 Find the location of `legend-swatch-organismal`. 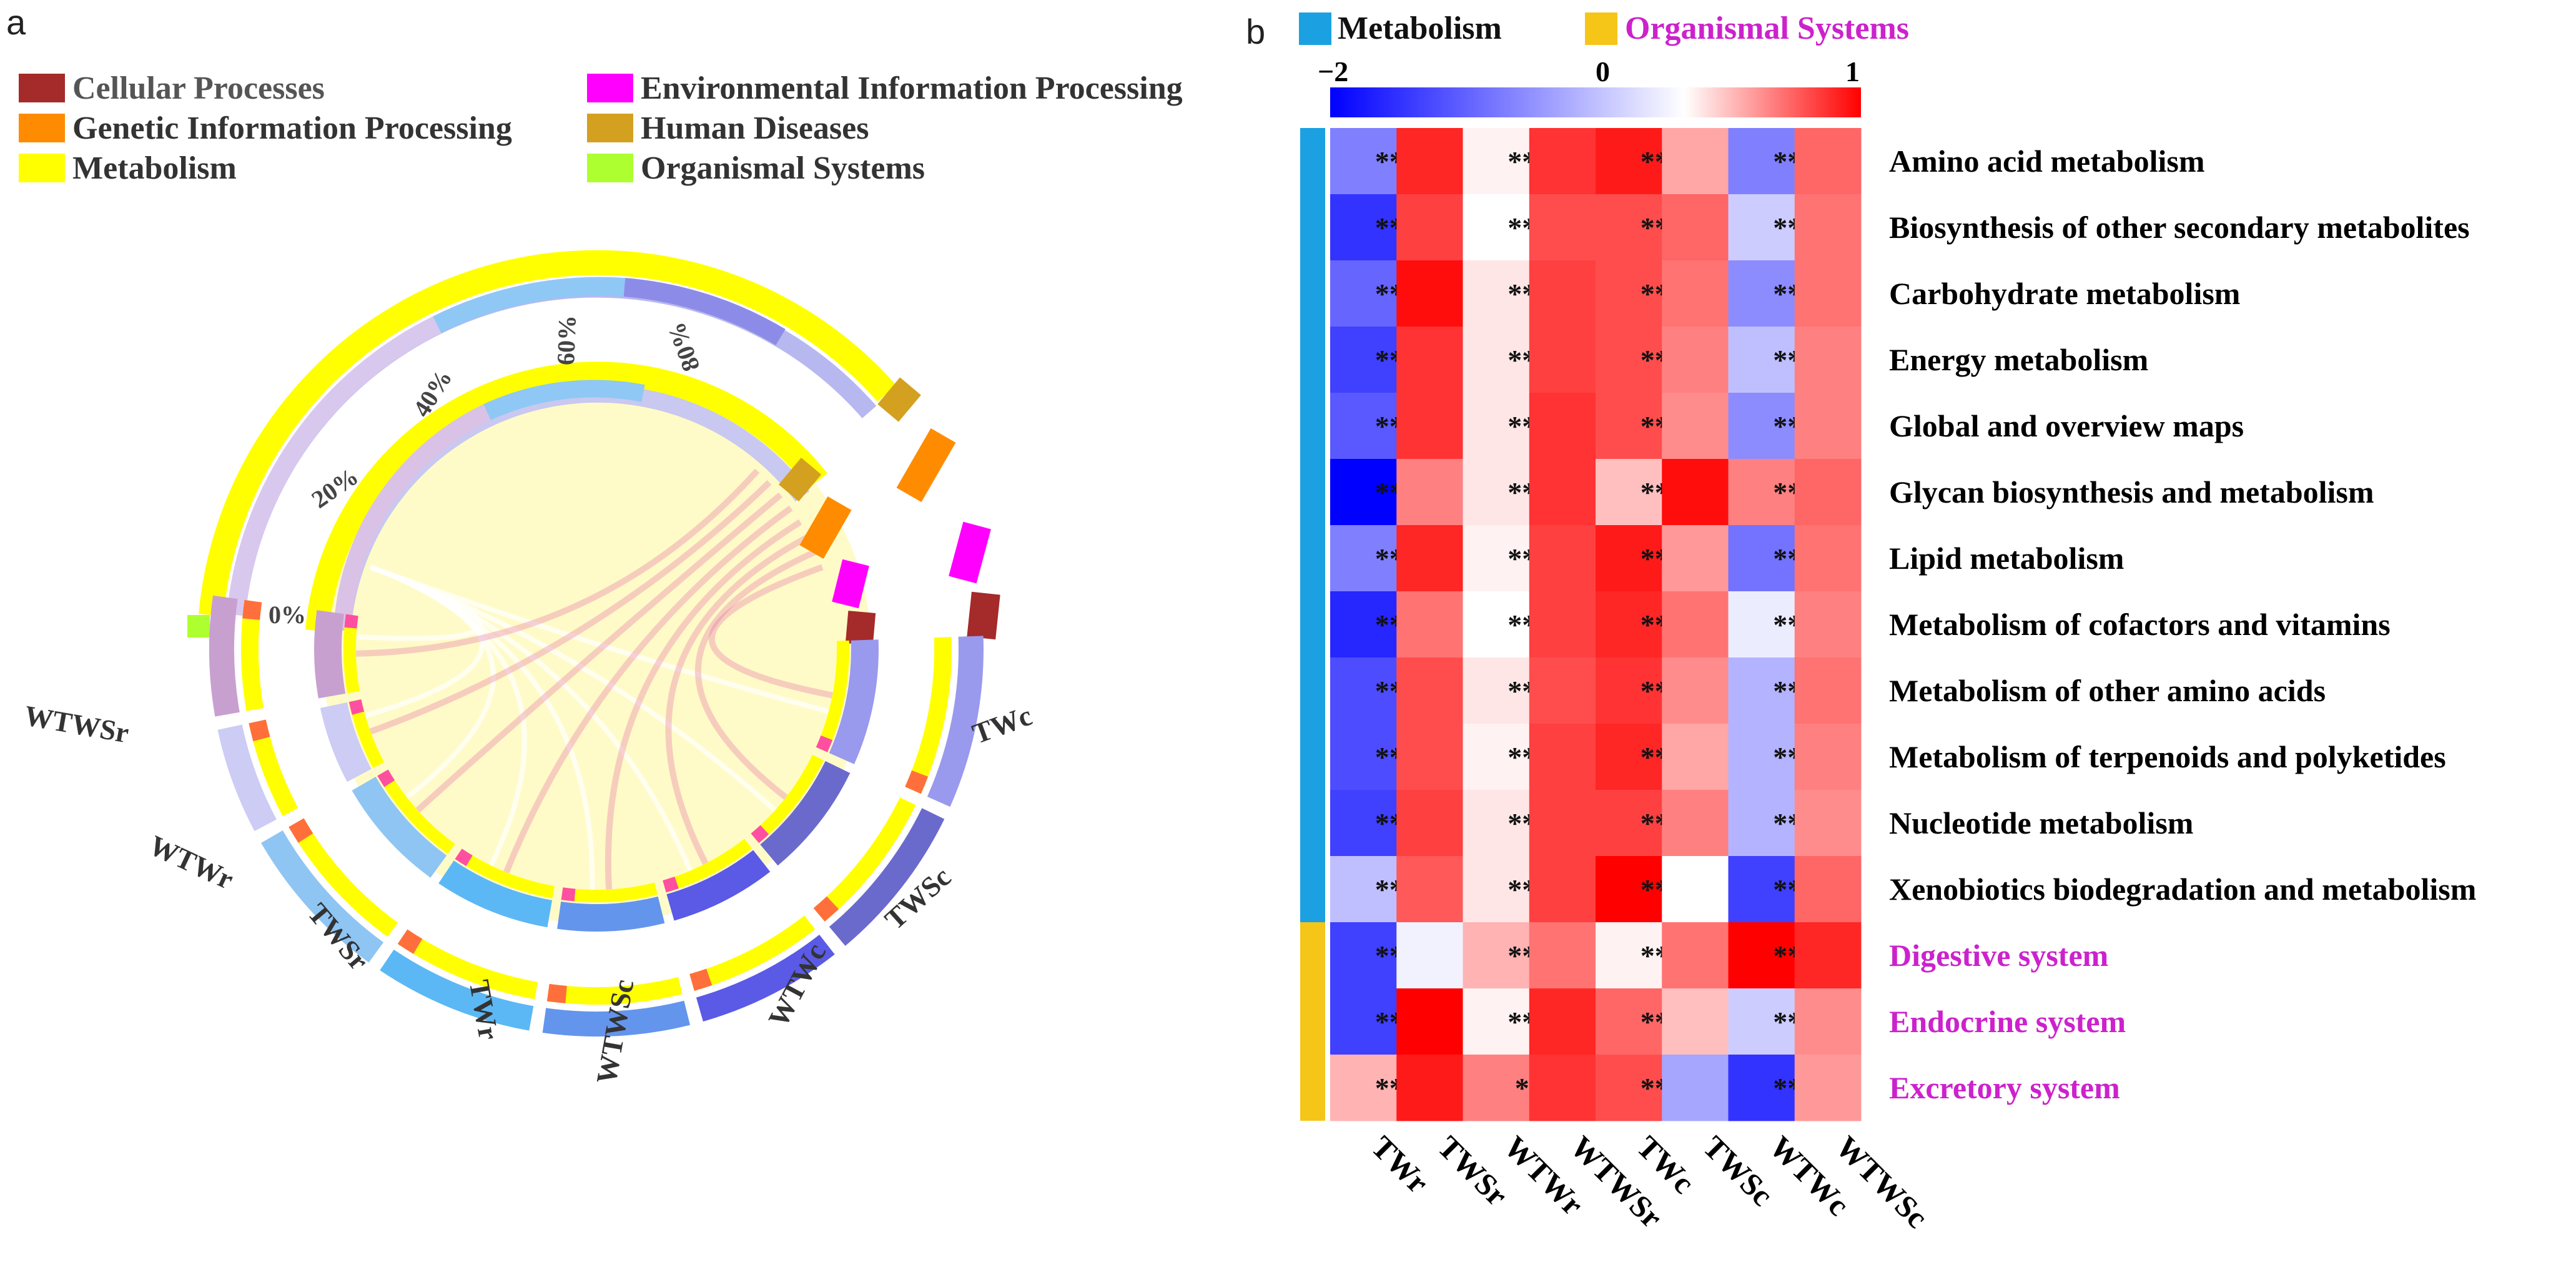

legend-swatch-organismal is located at coordinates (610, 168).